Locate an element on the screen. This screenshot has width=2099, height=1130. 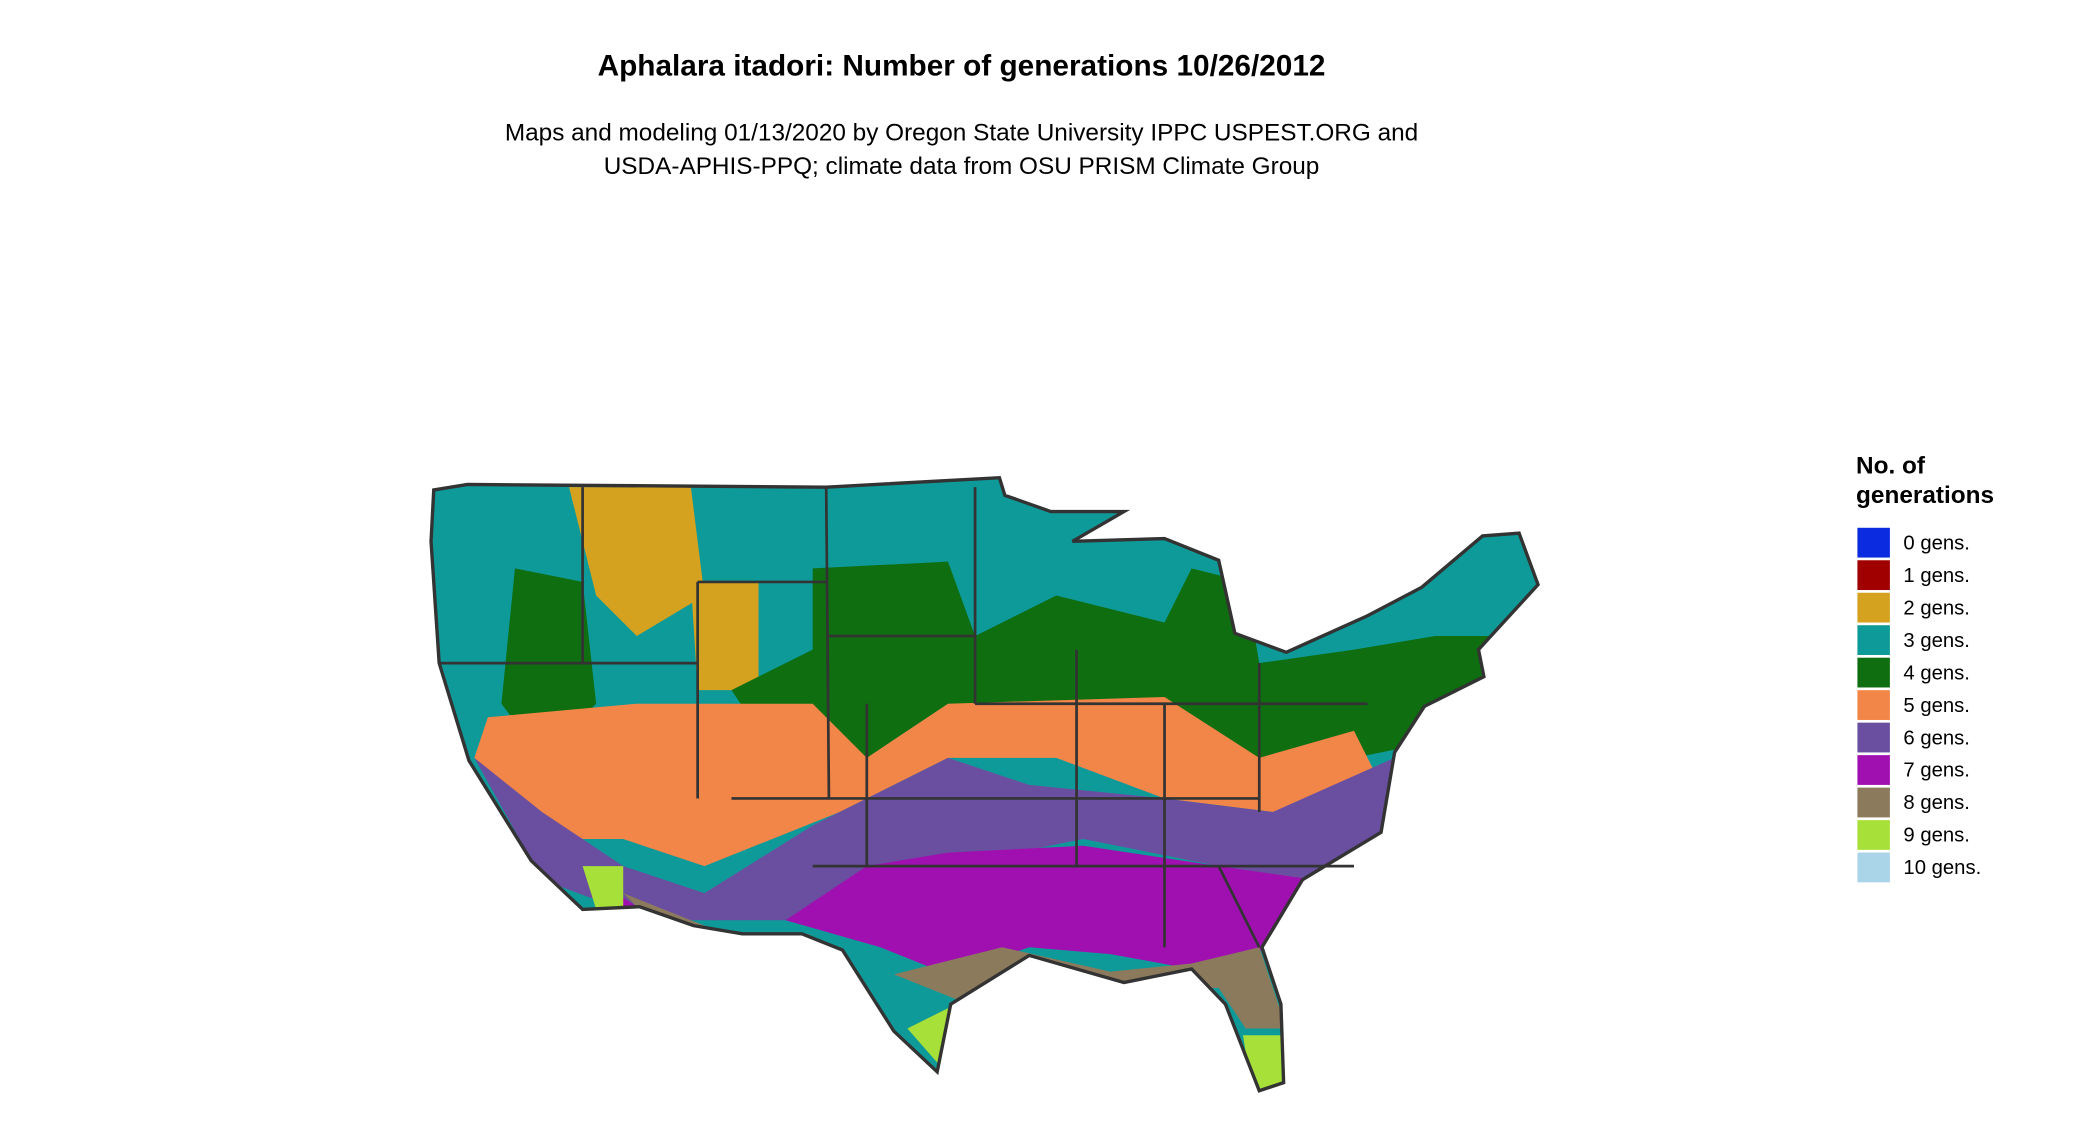
legend-label: 10 gens. is located at coordinates (1942, 868).